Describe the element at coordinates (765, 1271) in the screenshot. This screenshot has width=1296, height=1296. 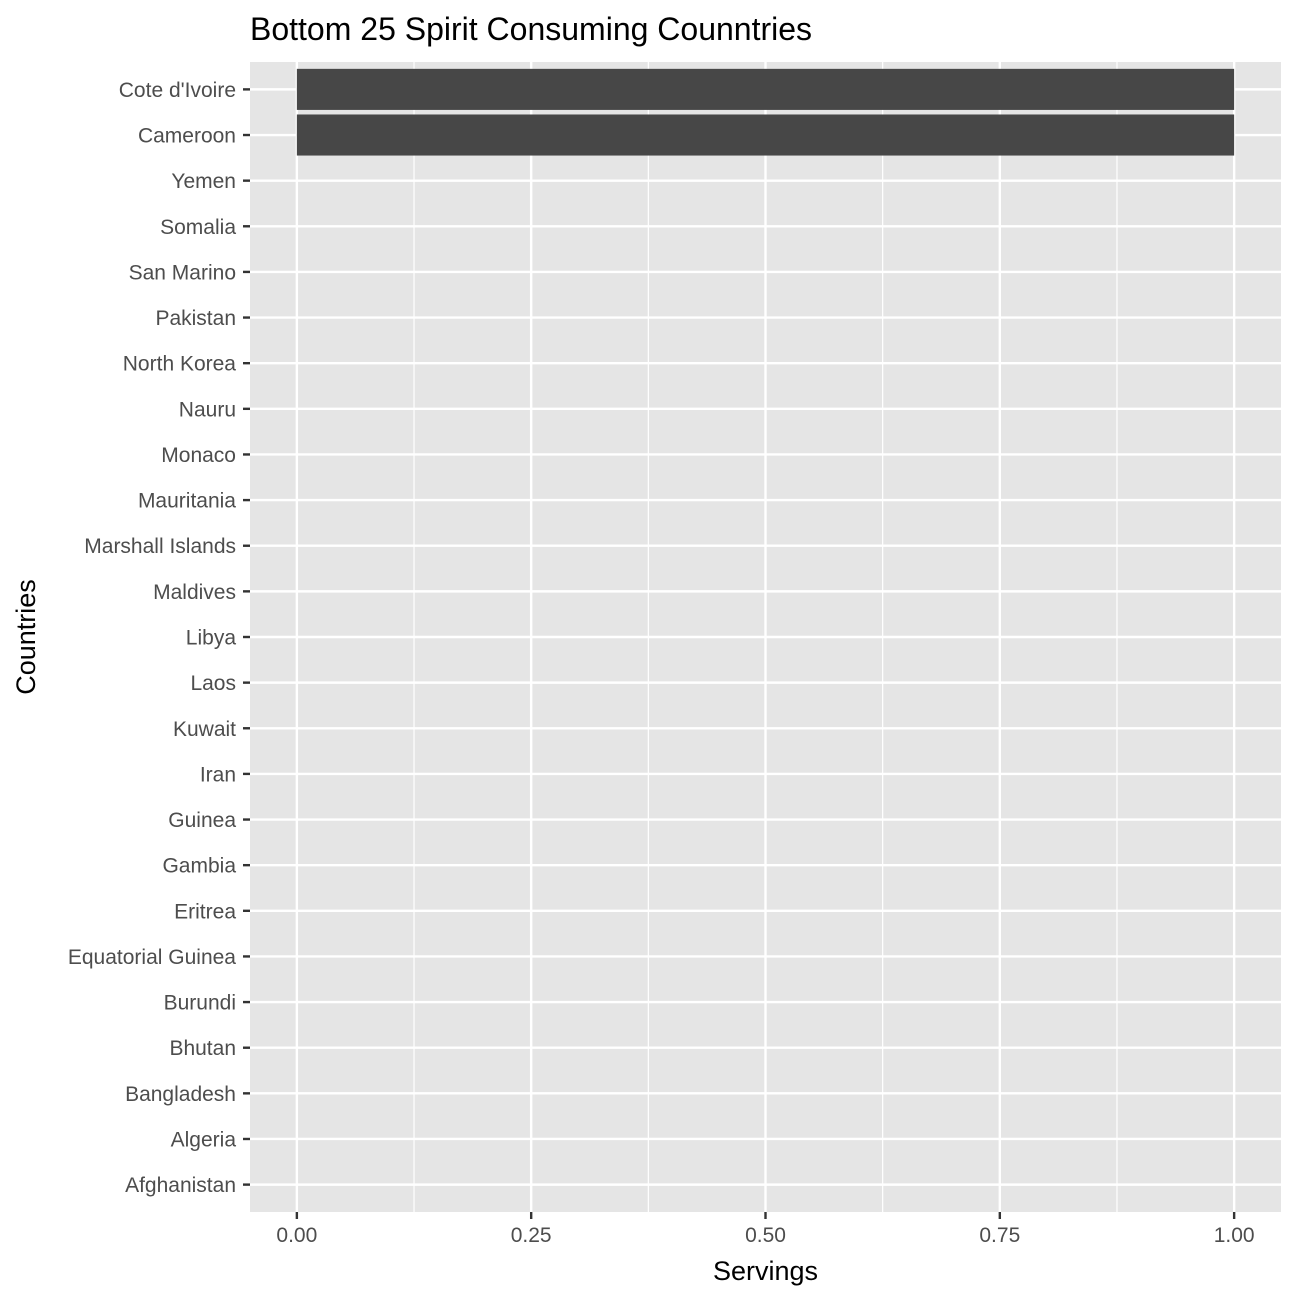
I see `x-axis-title: Servings` at that location.